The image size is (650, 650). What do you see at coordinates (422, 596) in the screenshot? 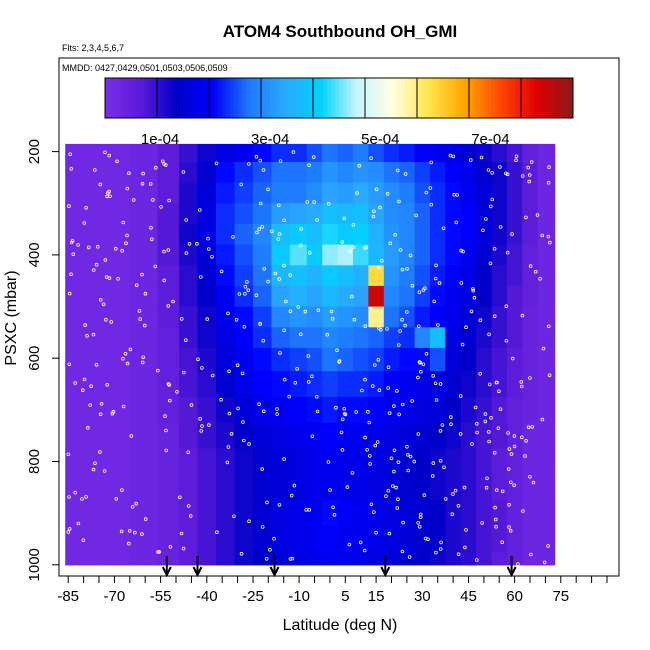
I see `x-tick-label: 30` at bounding box center [422, 596].